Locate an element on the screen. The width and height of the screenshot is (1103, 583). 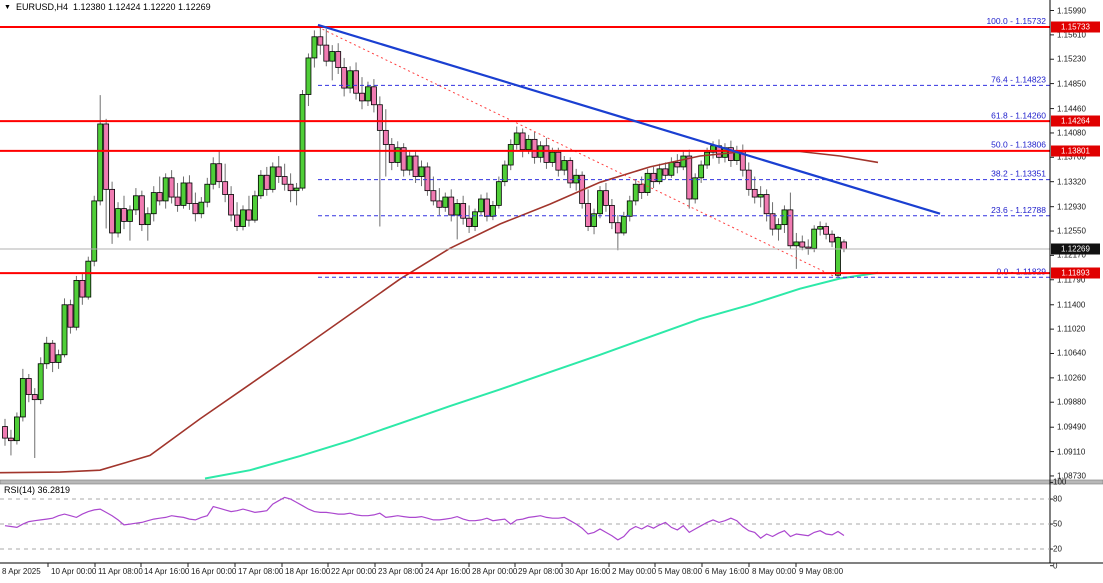
time-axis-label: 29 Apr 08:00 is located at coordinates (541, 571).